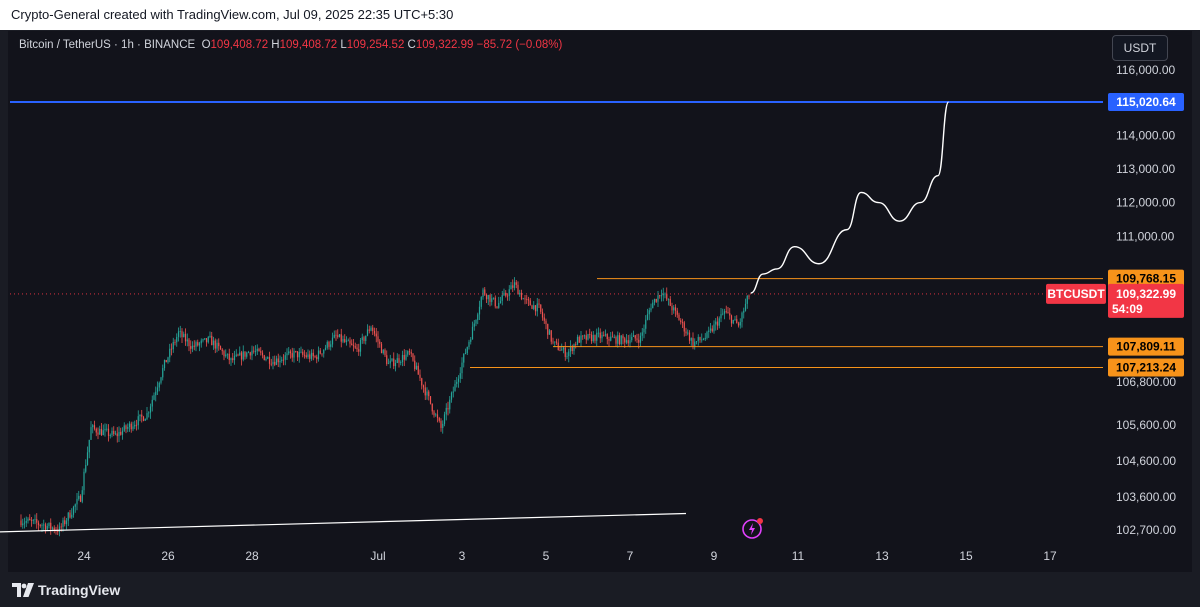 This screenshot has width=1200, height=607. I want to click on target-price-tag: 115,020.64, so click(1146, 102).